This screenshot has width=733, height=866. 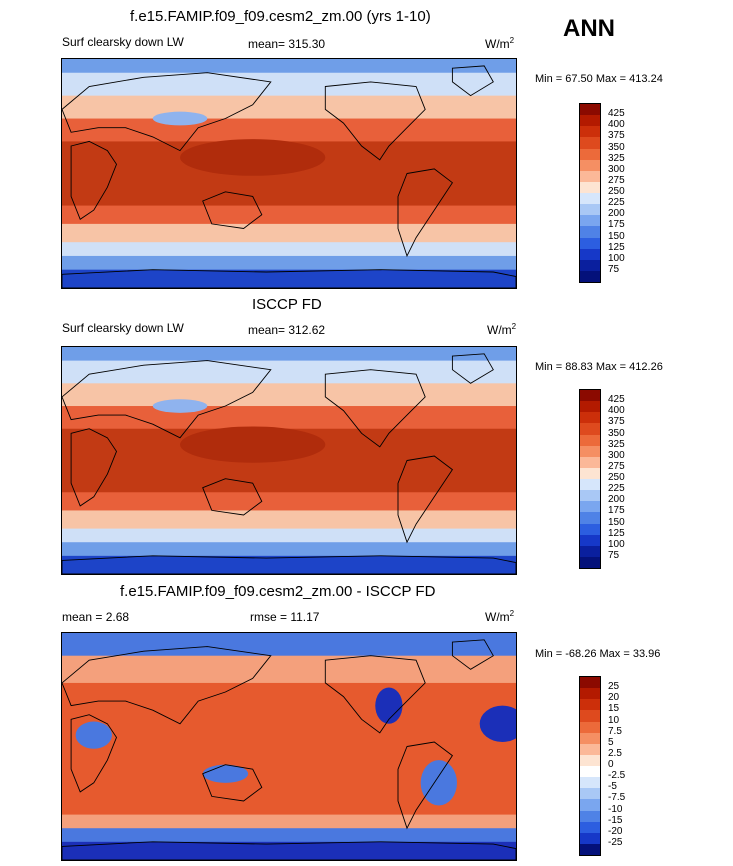 What do you see at coordinates (615, 831) in the screenshot?
I see `colorbar-tick-label: -20` at bounding box center [615, 831].